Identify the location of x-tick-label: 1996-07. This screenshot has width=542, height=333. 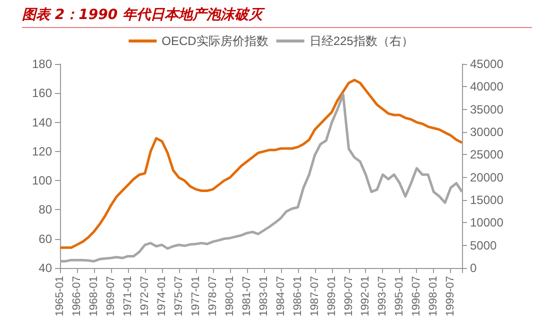
(416, 296).